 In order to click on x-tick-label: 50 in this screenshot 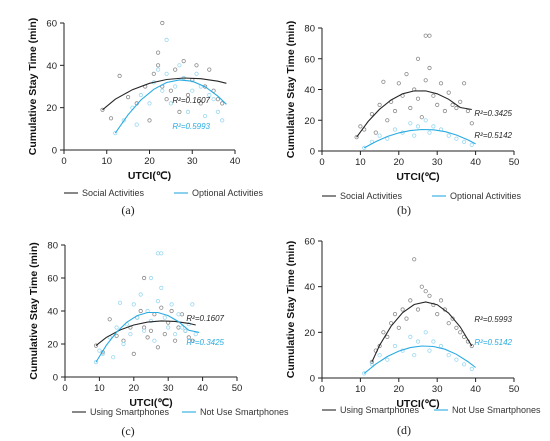, I will do `click(237, 388)`.